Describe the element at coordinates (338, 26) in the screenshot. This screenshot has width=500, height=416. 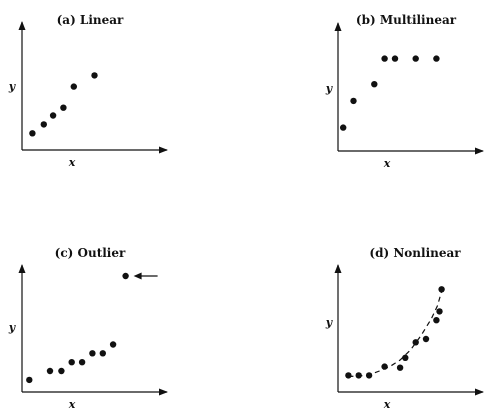
I see `y-axis-arrowhead-multilinear` at that location.